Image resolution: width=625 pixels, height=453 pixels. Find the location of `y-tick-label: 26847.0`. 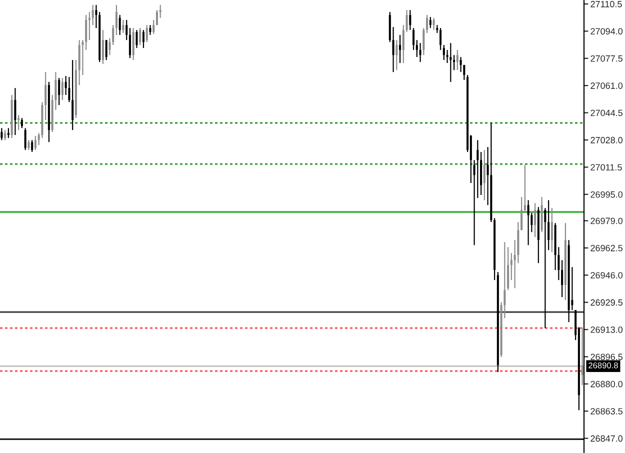

y-tick-label: 26847.0 is located at coordinates (606, 438).